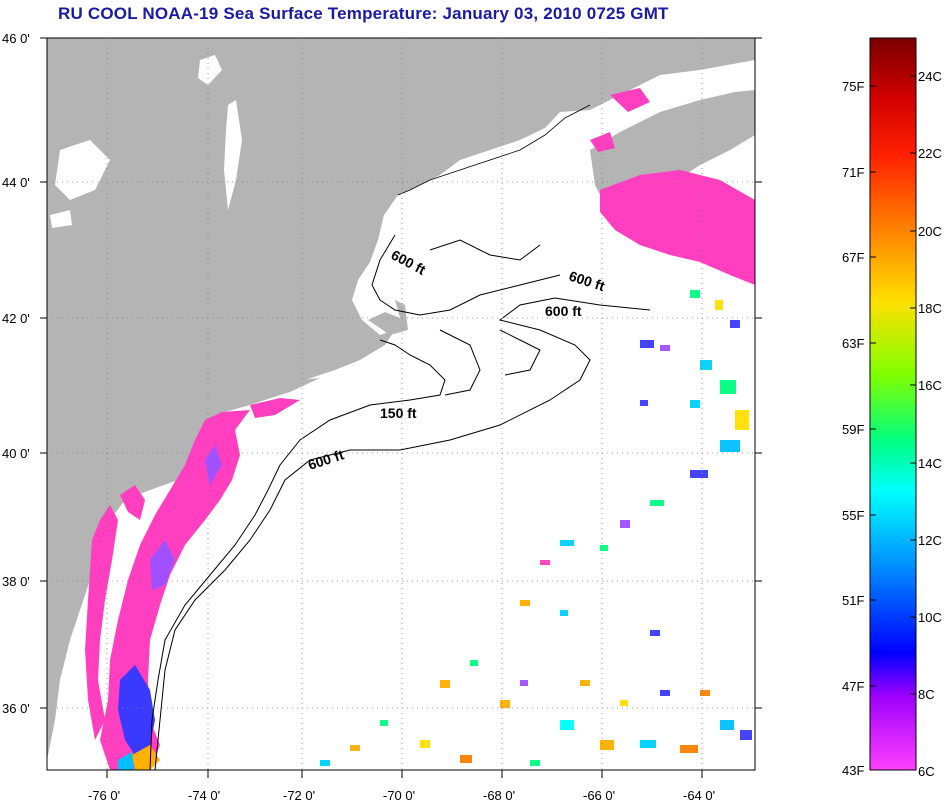 The image size is (944, 809). What do you see at coordinates (853, 770) in the screenshot?
I see `colorbar-f-label: 43F` at bounding box center [853, 770].